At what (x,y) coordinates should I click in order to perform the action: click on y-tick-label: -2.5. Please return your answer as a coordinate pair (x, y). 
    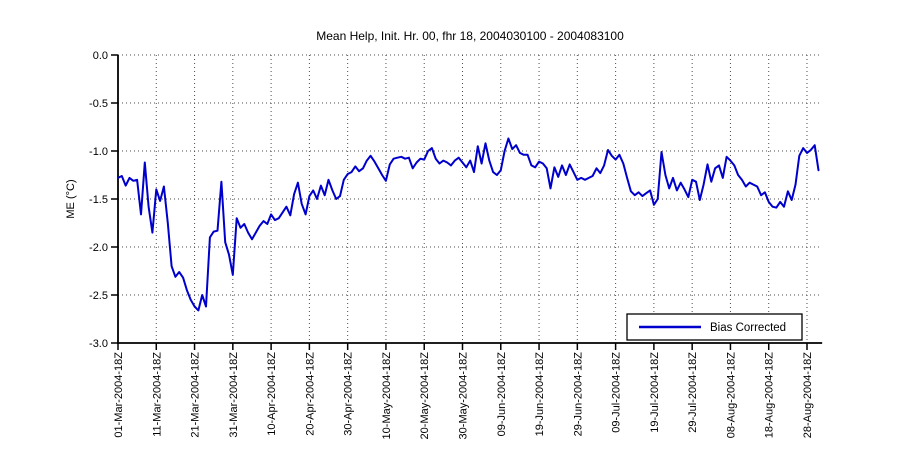
    Looking at the image, I should click on (98, 296).